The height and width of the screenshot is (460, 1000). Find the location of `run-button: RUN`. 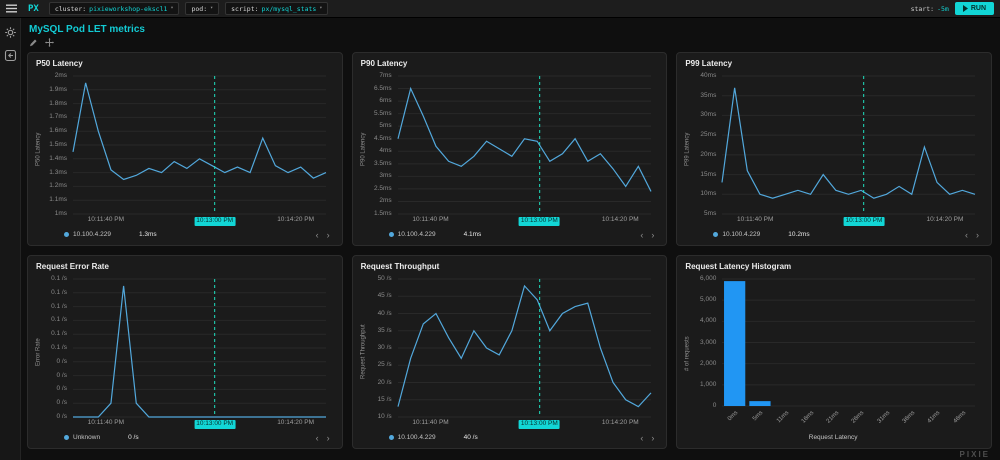

run-button: RUN is located at coordinates (974, 8).